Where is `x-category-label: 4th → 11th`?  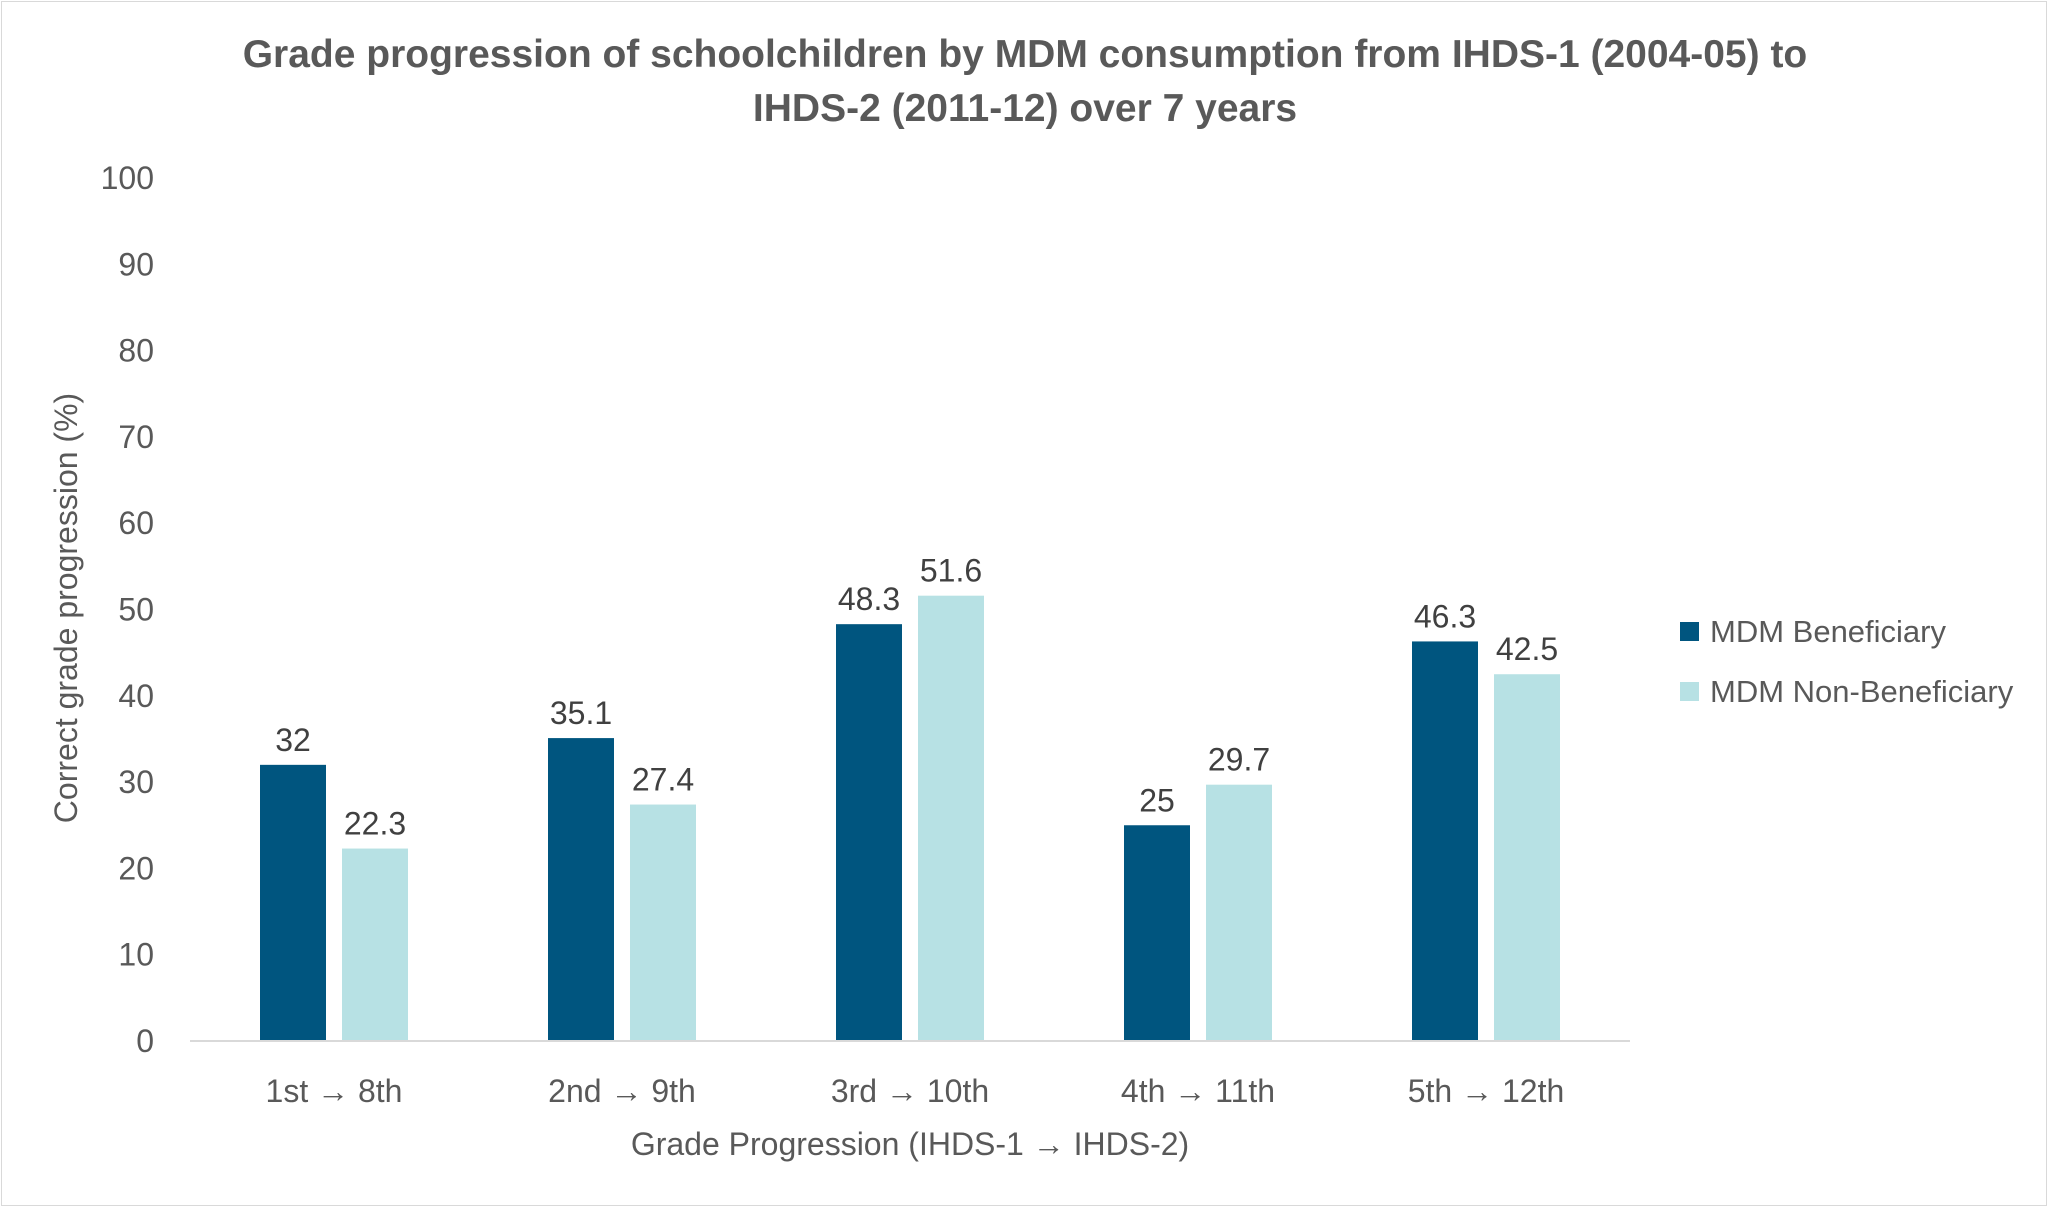
x-category-label: 4th → 11th is located at coordinates (1198, 1091).